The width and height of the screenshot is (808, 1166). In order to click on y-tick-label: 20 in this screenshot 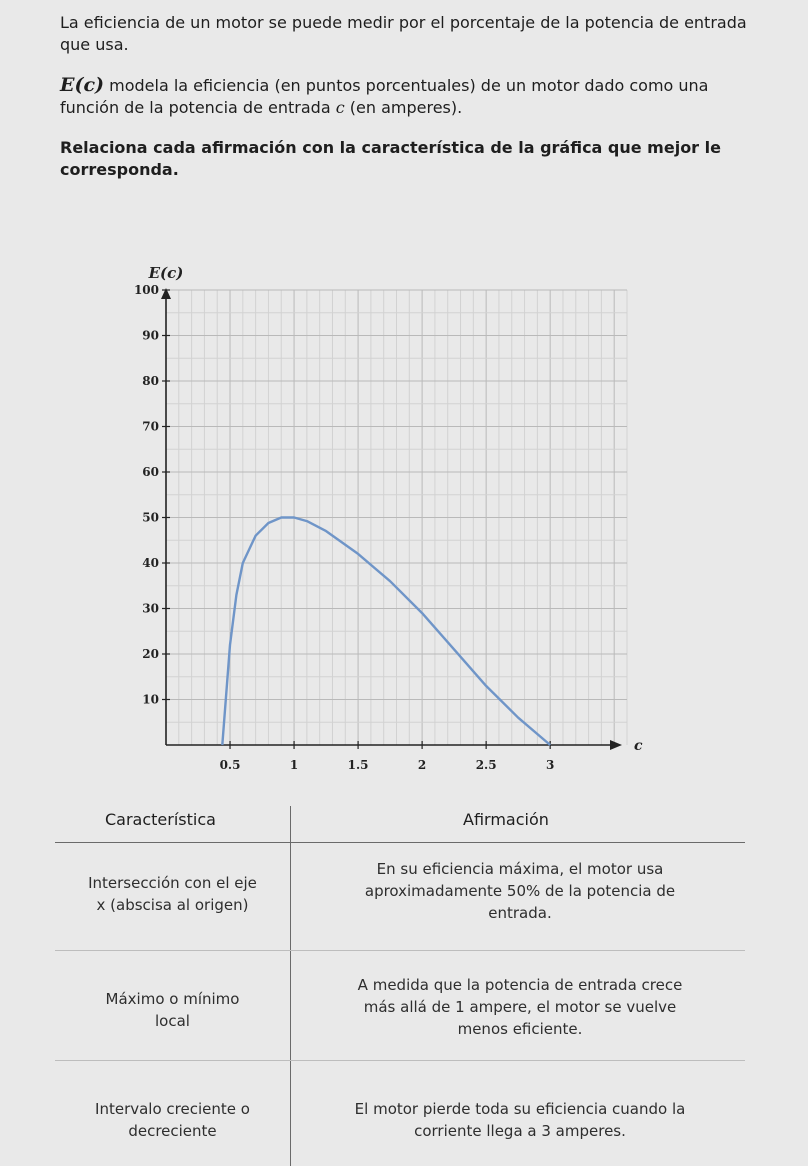, I will do `click(150, 654)`.